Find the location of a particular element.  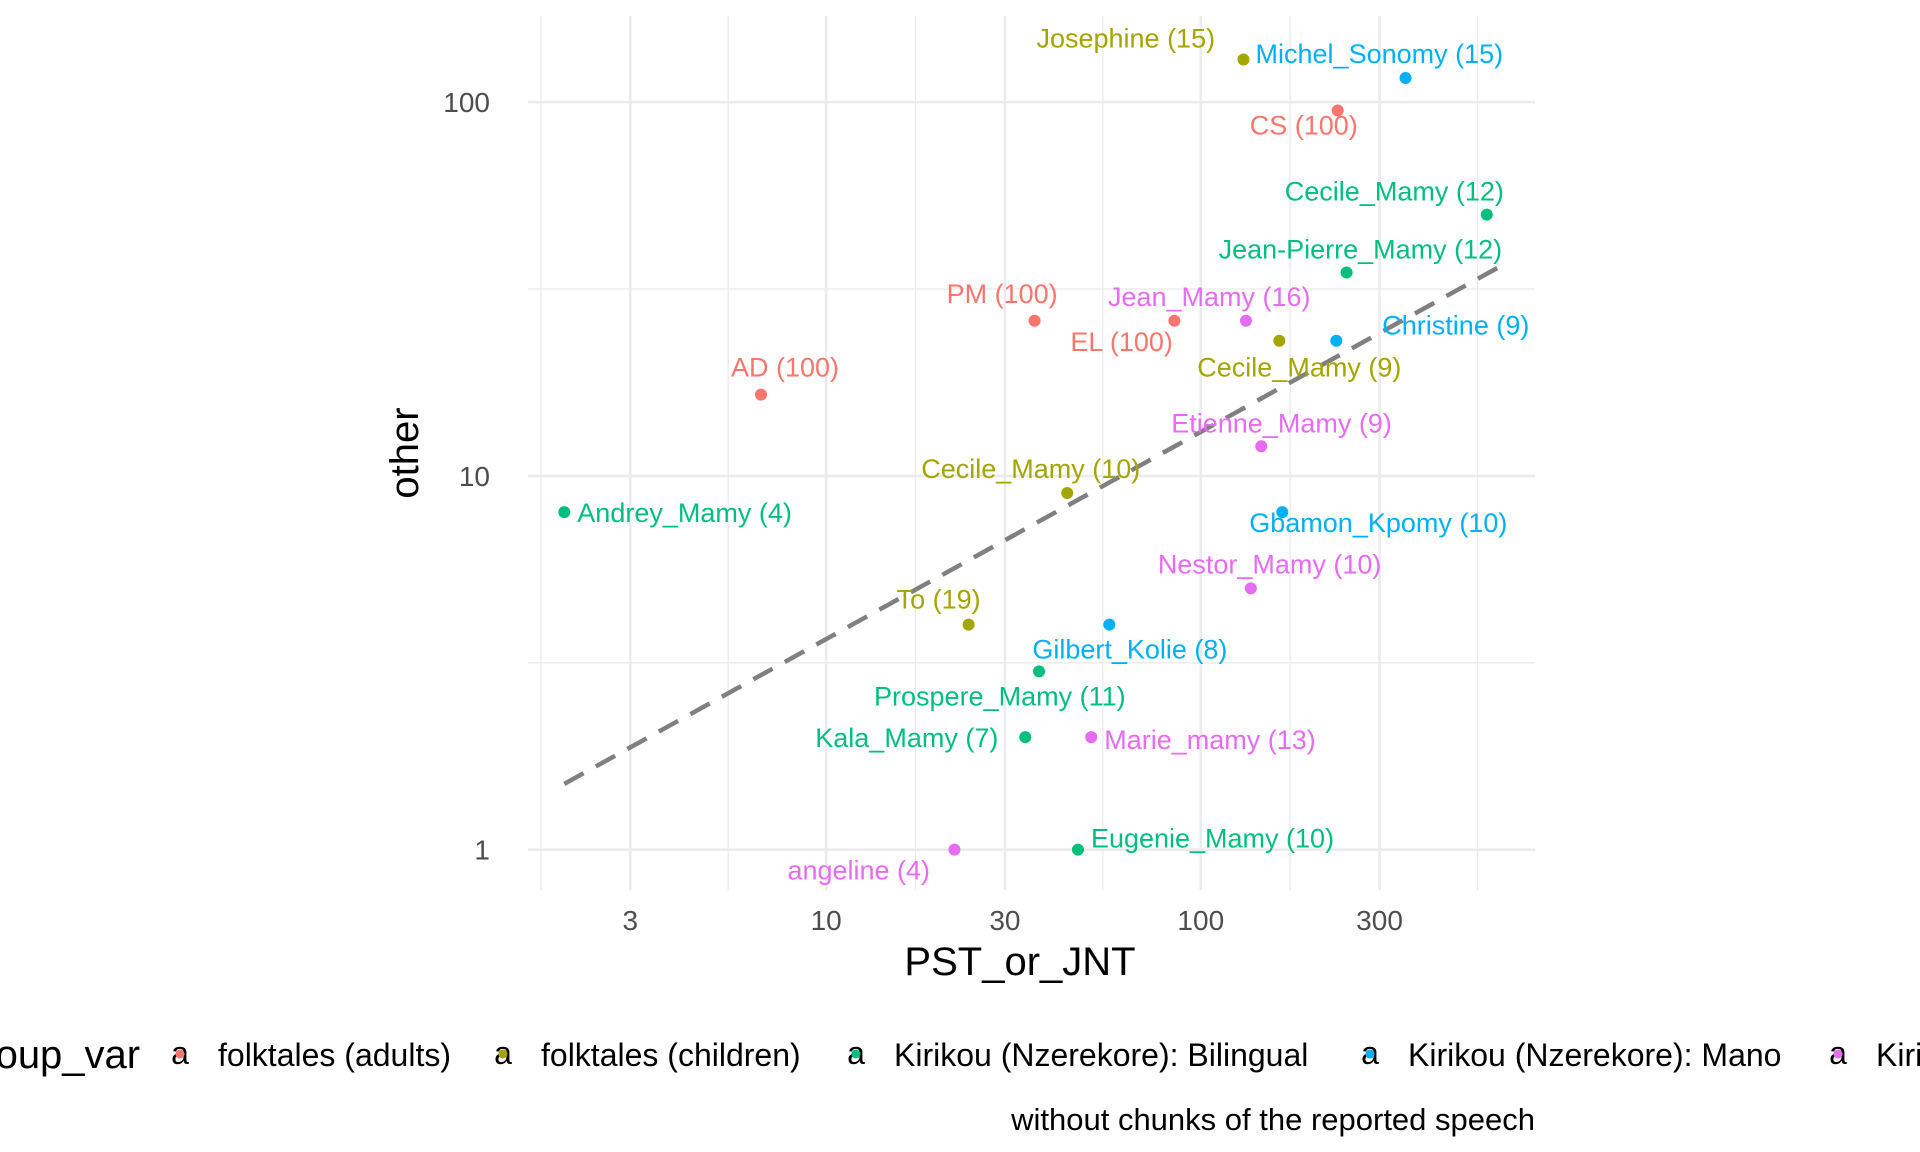

y-axis-ticks: 1 10 100 is located at coordinates (466, 476).